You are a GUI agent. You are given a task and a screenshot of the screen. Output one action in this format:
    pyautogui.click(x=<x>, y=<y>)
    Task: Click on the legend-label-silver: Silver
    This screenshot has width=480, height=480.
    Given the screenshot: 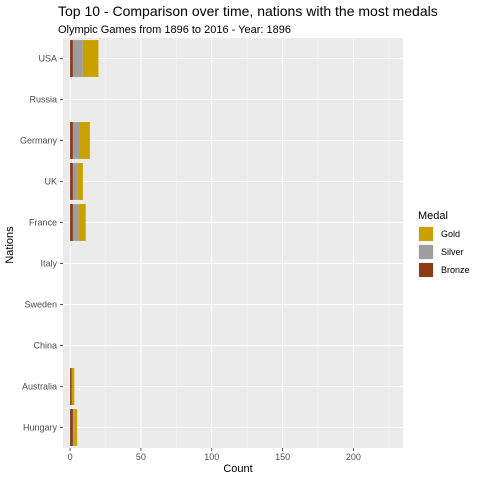 What is the action you would take?
    pyautogui.click(x=452, y=252)
    